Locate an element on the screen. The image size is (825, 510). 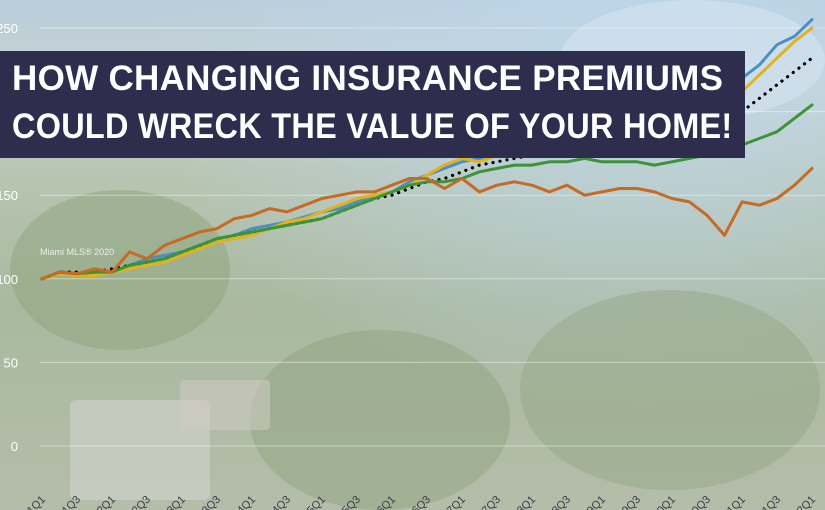
title-line-1: HOW CHANGING INSURANCE PREMIUMS is located at coordinates (368, 78).